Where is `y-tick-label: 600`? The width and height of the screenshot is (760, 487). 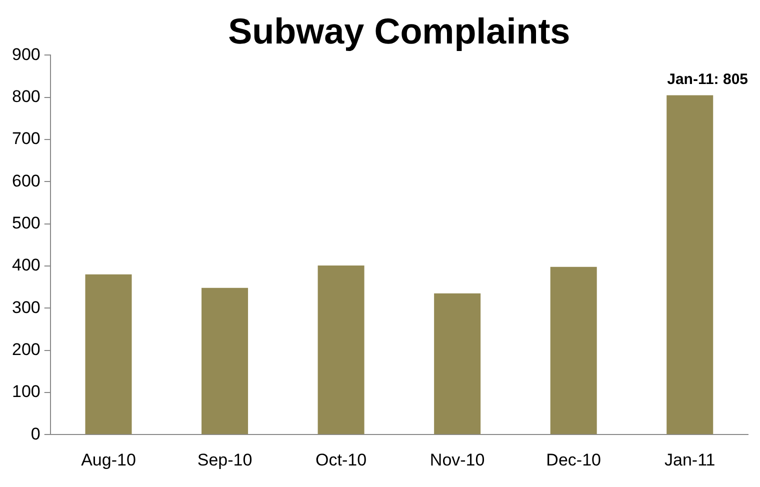
y-tick-label: 600 is located at coordinates (26, 180).